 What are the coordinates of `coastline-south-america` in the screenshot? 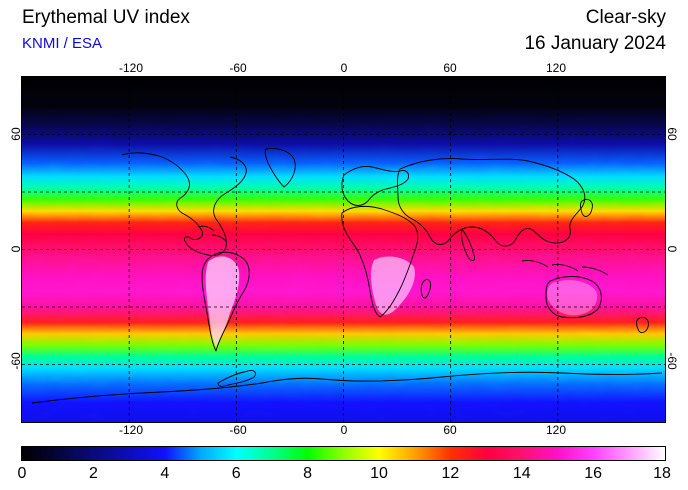 It's located at (225, 301).